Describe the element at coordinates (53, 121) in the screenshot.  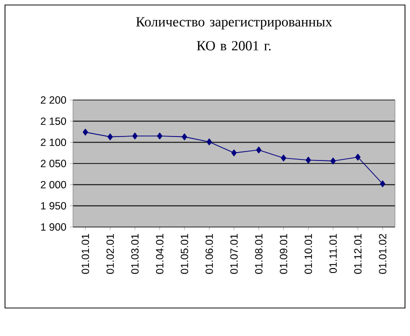
I see `y-tick-label: 2 150` at that location.